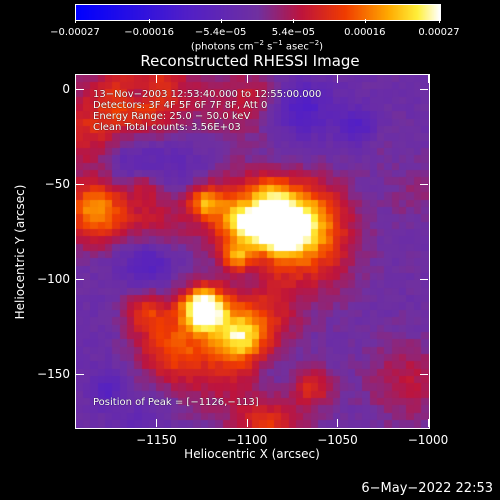 This screenshot has height=500, width=500. I want to click on colorbar-tick-label: −0.00027, so click(75, 32).